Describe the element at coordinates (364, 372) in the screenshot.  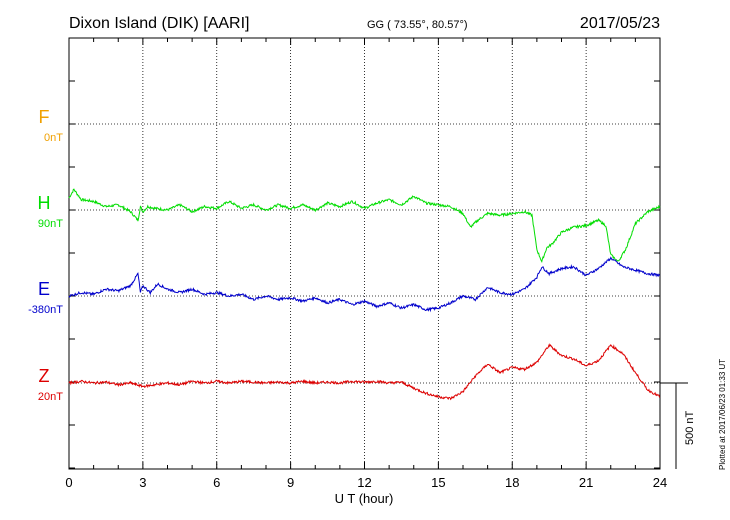
I see `series-line-Z` at that location.